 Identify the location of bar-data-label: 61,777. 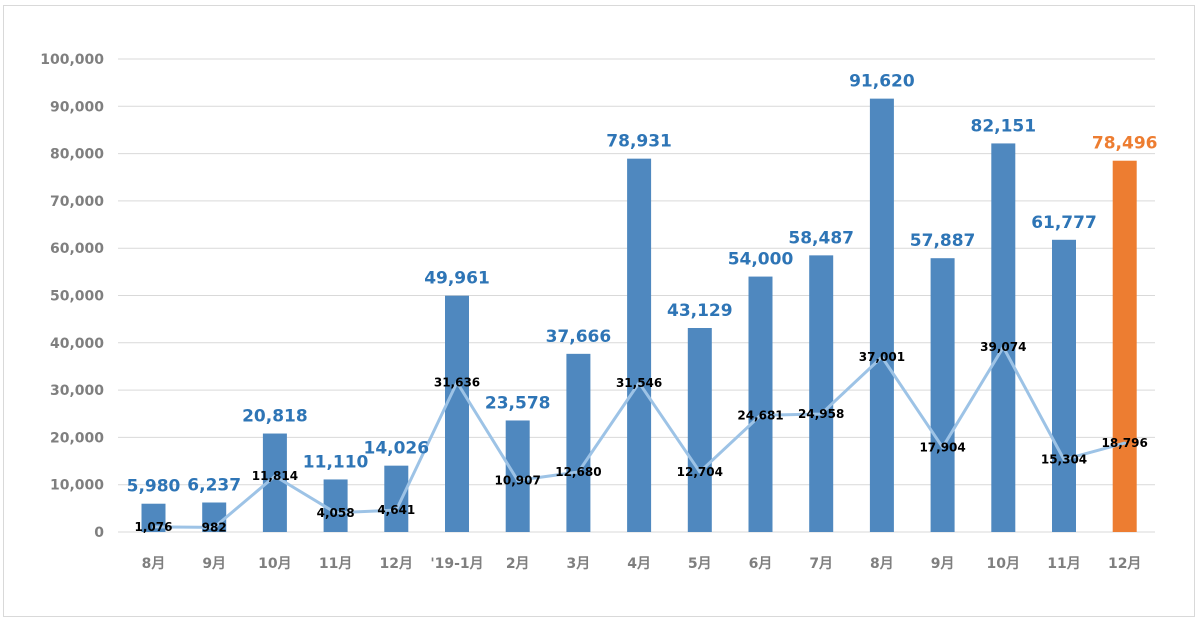
(1064, 223).